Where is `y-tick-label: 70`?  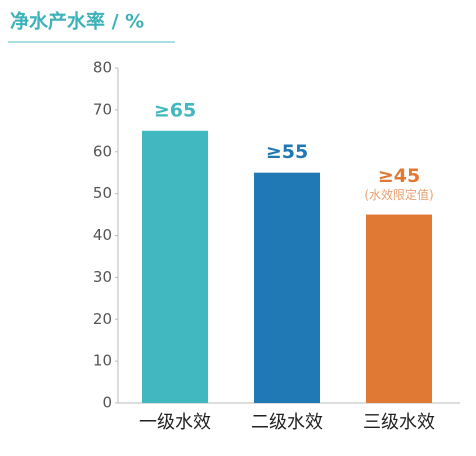
y-tick-label: 70 is located at coordinates (102, 109).